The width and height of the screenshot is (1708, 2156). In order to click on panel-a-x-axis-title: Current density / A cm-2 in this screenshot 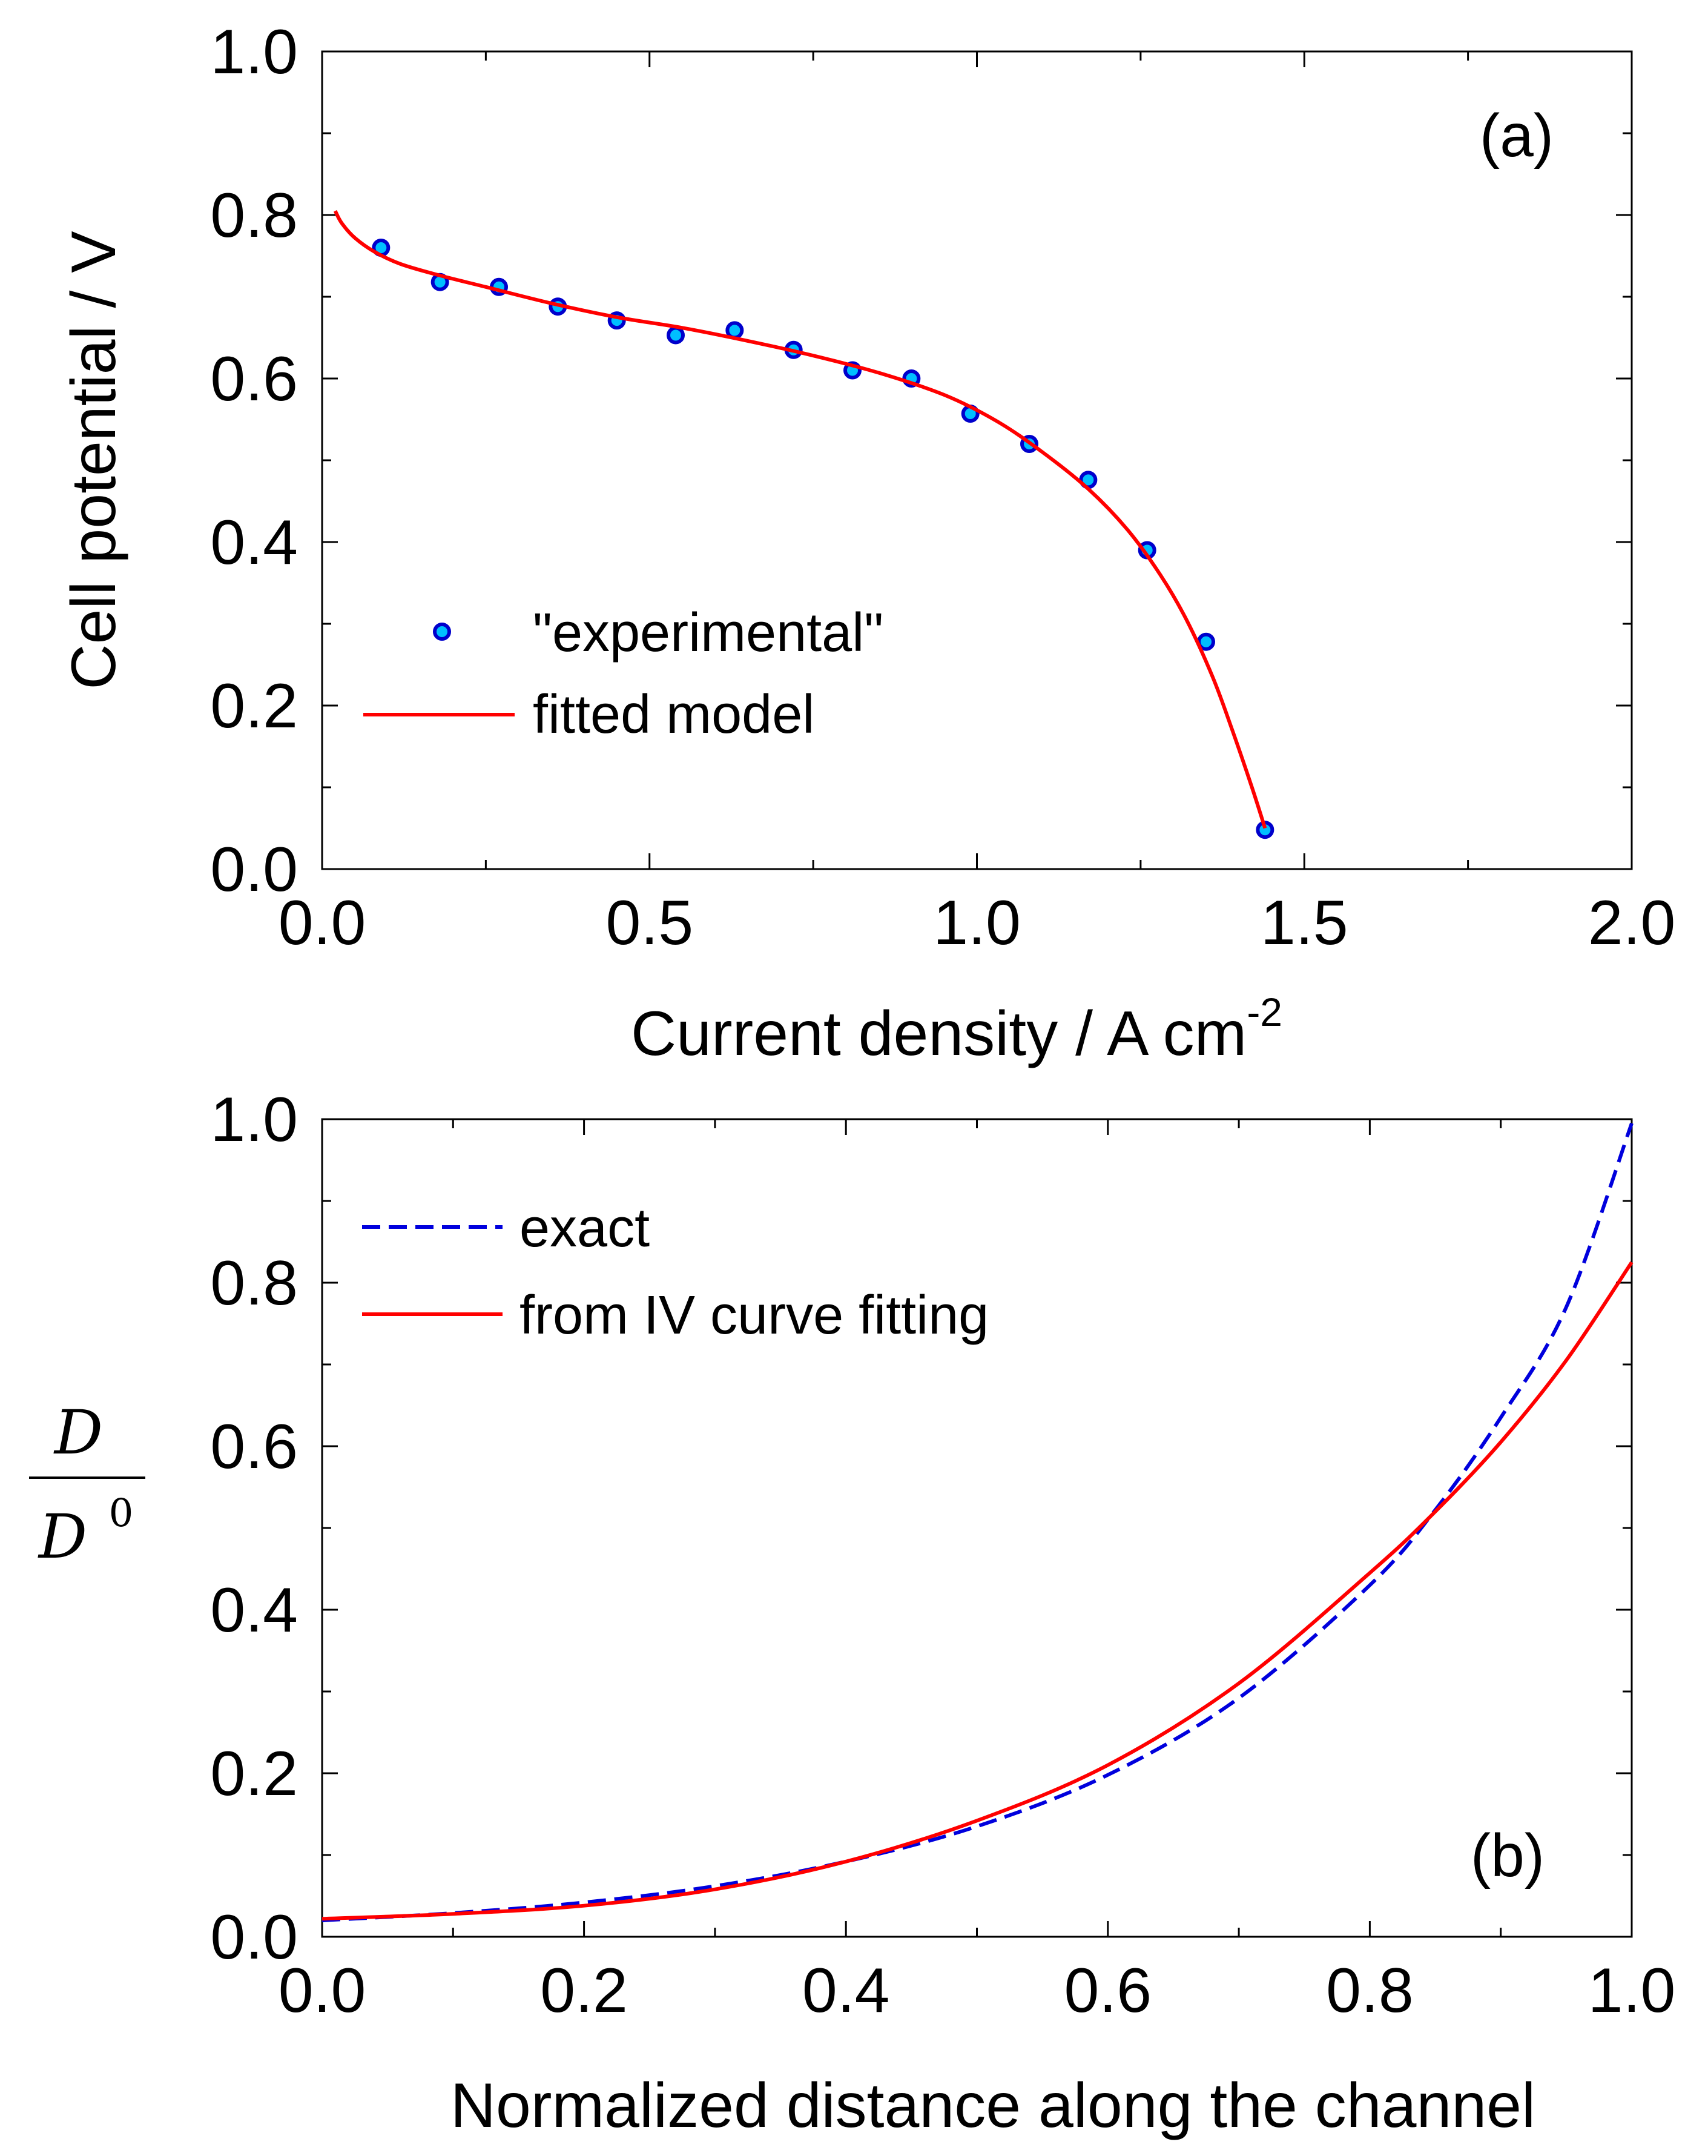, I will do `click(956, 1029)`.